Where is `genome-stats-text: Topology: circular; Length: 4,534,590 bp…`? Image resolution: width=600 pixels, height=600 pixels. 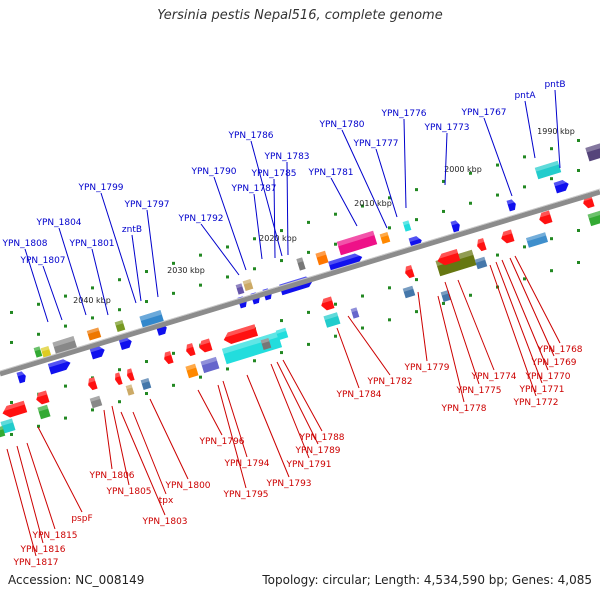 genome-stats-text: Topology: circular; Length: 4,534,590 bp… is located at coordinates (427, 580).